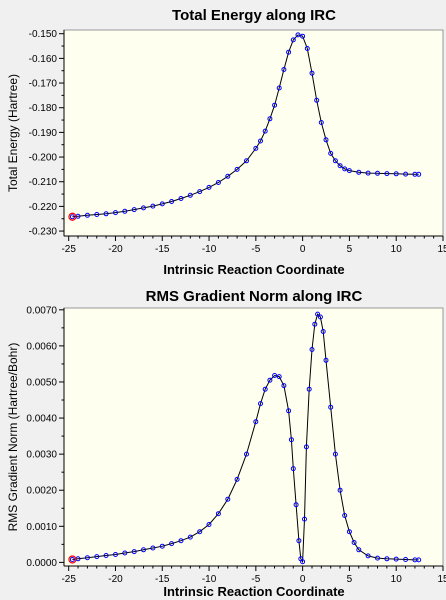  What do you see at coordinates (41, 382) in the screenshot?
I see `y-tick-label: 0.0050` at bounding box center [41, 382].